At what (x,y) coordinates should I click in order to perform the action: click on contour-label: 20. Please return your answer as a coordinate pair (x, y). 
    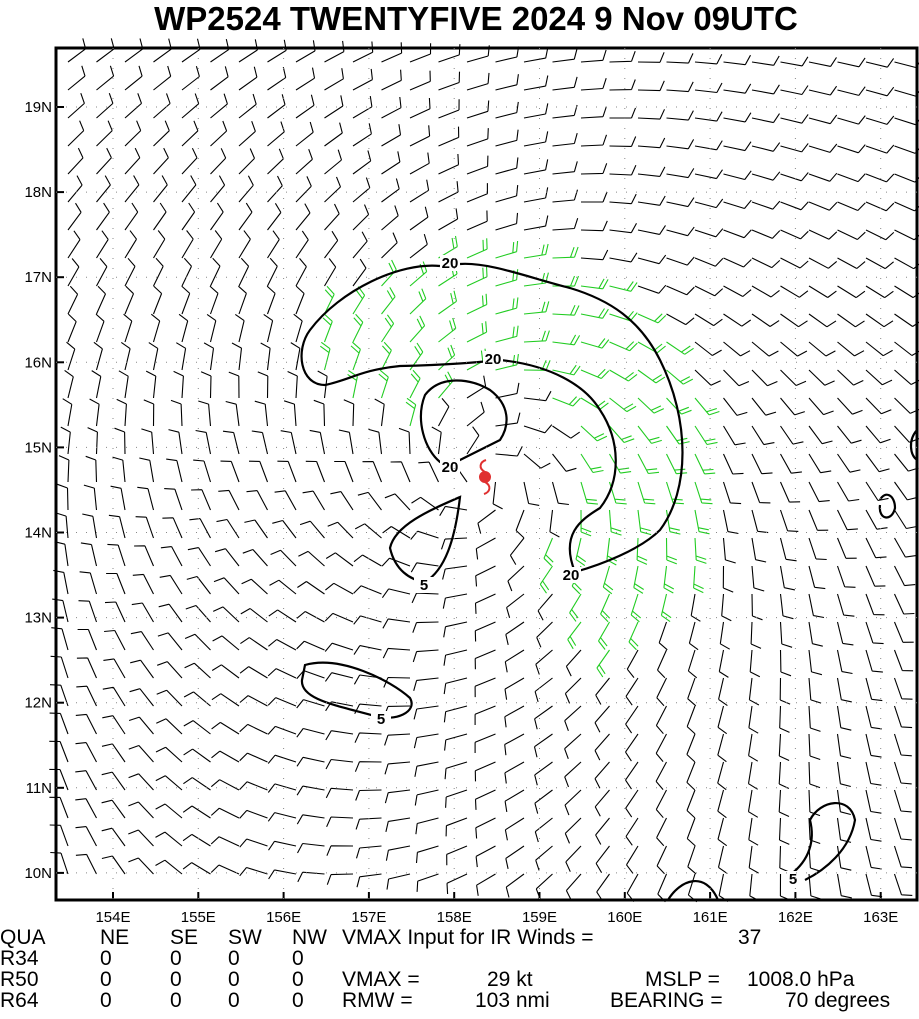
    Looking at the image, I should click on (450, 467).